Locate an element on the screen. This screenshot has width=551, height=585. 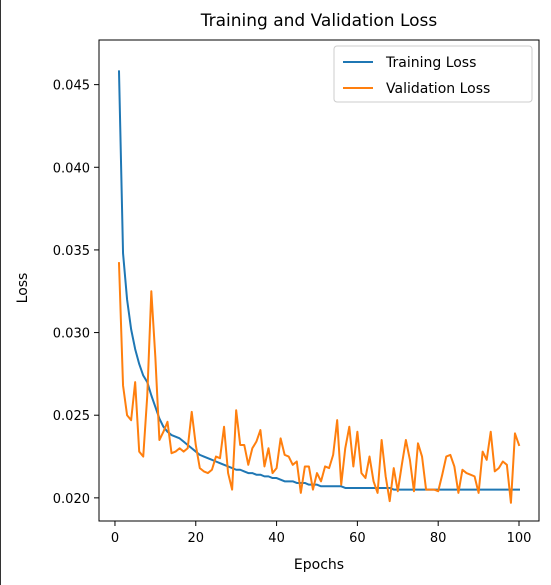
x-tick-label: 80 is located at coordinates (438, 538).